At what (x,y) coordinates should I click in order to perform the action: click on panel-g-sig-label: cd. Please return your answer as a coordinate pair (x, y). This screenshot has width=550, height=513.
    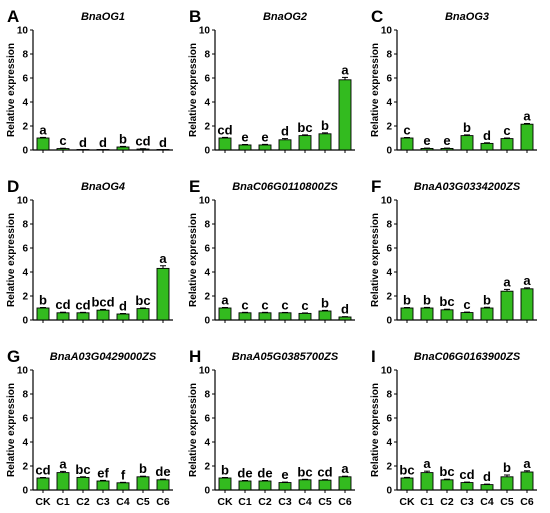
    Looking at the image, I should click on (42, 470).